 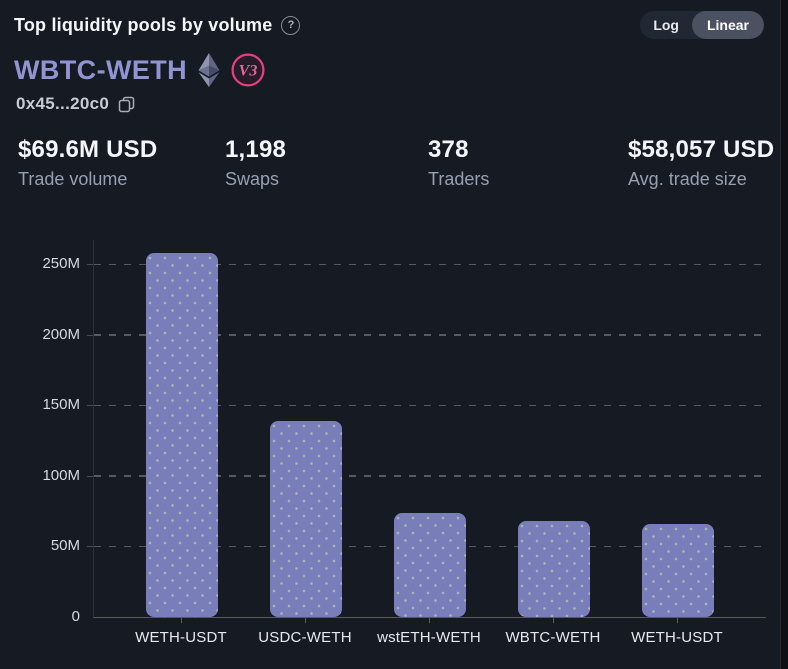 I want to click on y-axis-label: 200M, so click(x=61, y=334).